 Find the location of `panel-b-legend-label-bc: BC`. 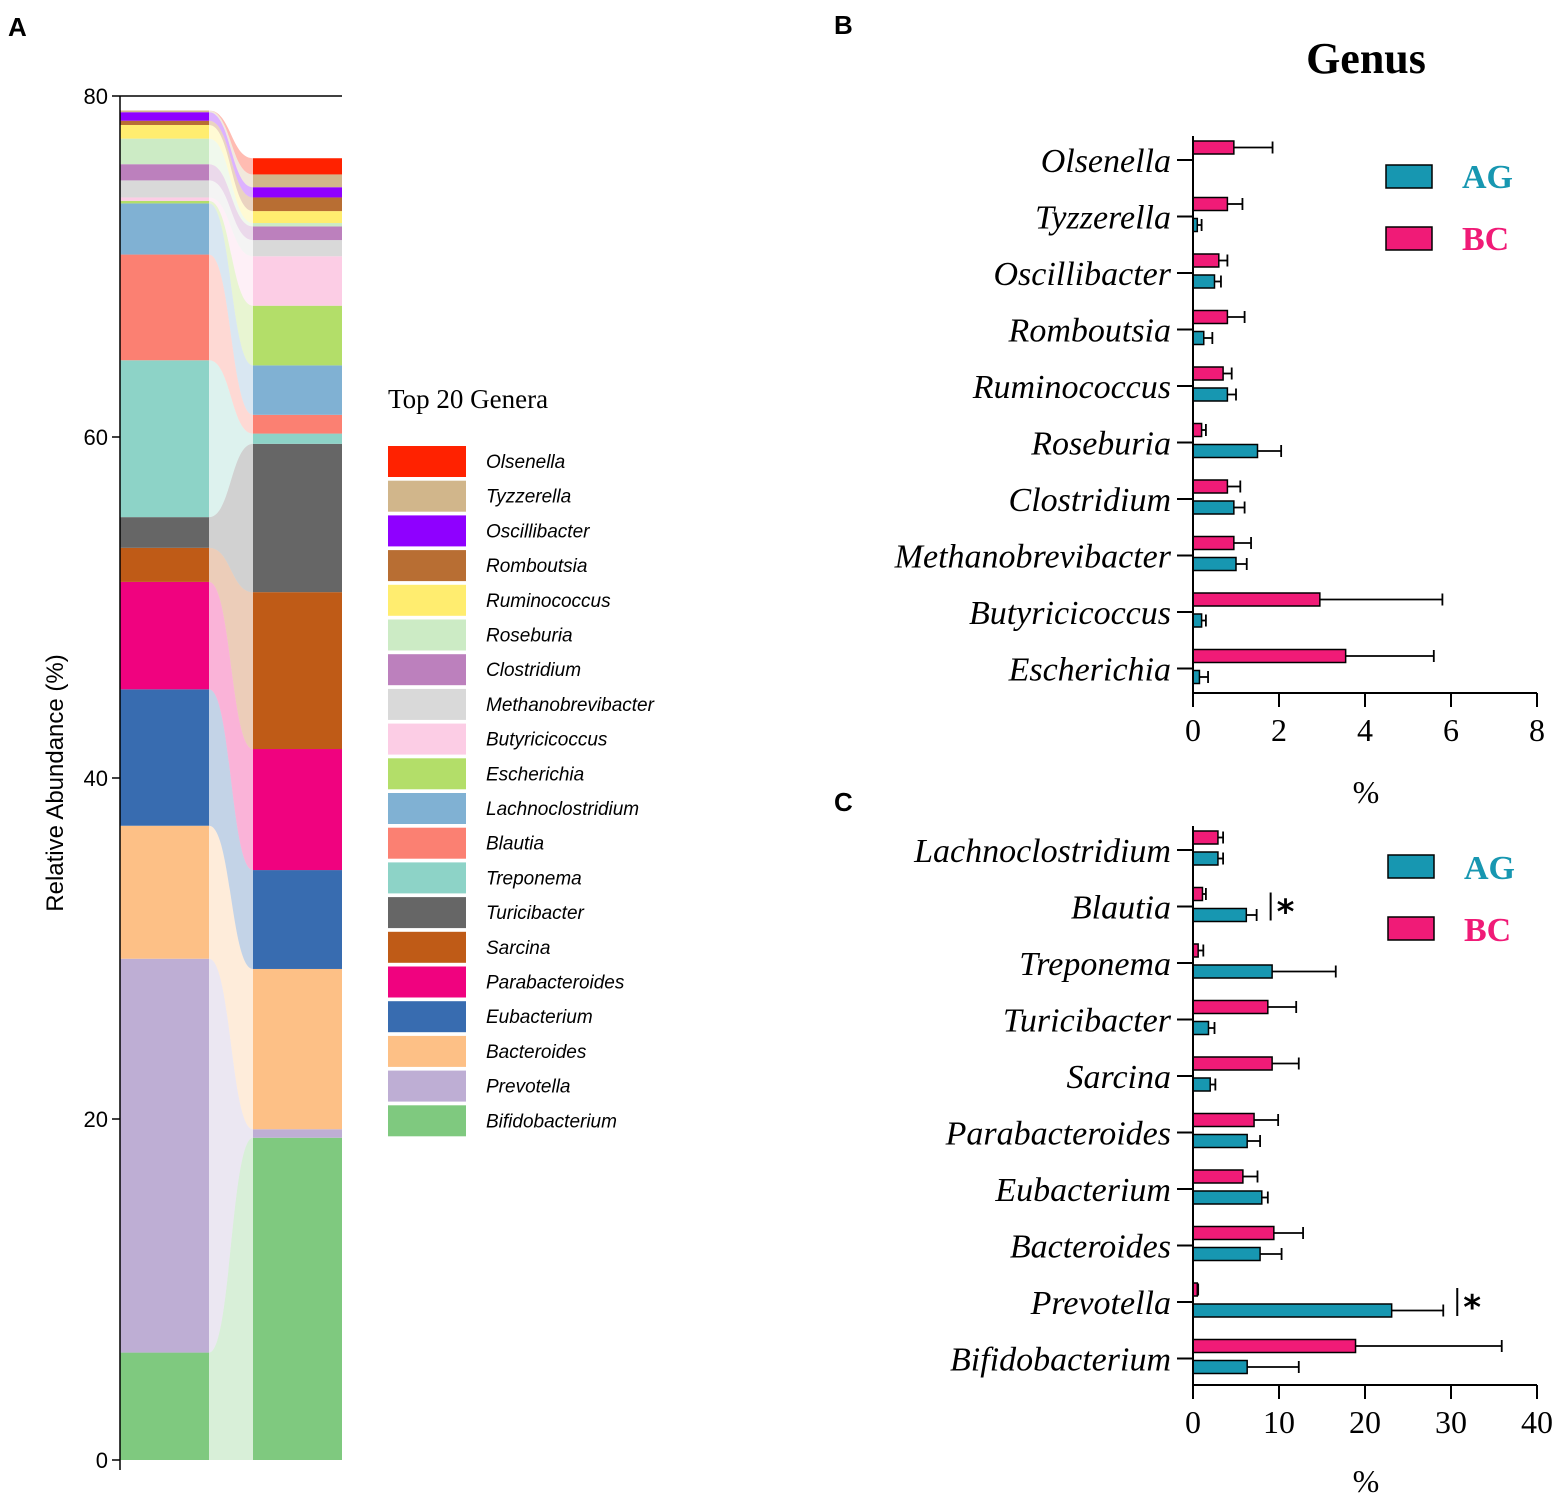

panel-b-legend-label-bc: BC is located at coordinates (1485, 239).